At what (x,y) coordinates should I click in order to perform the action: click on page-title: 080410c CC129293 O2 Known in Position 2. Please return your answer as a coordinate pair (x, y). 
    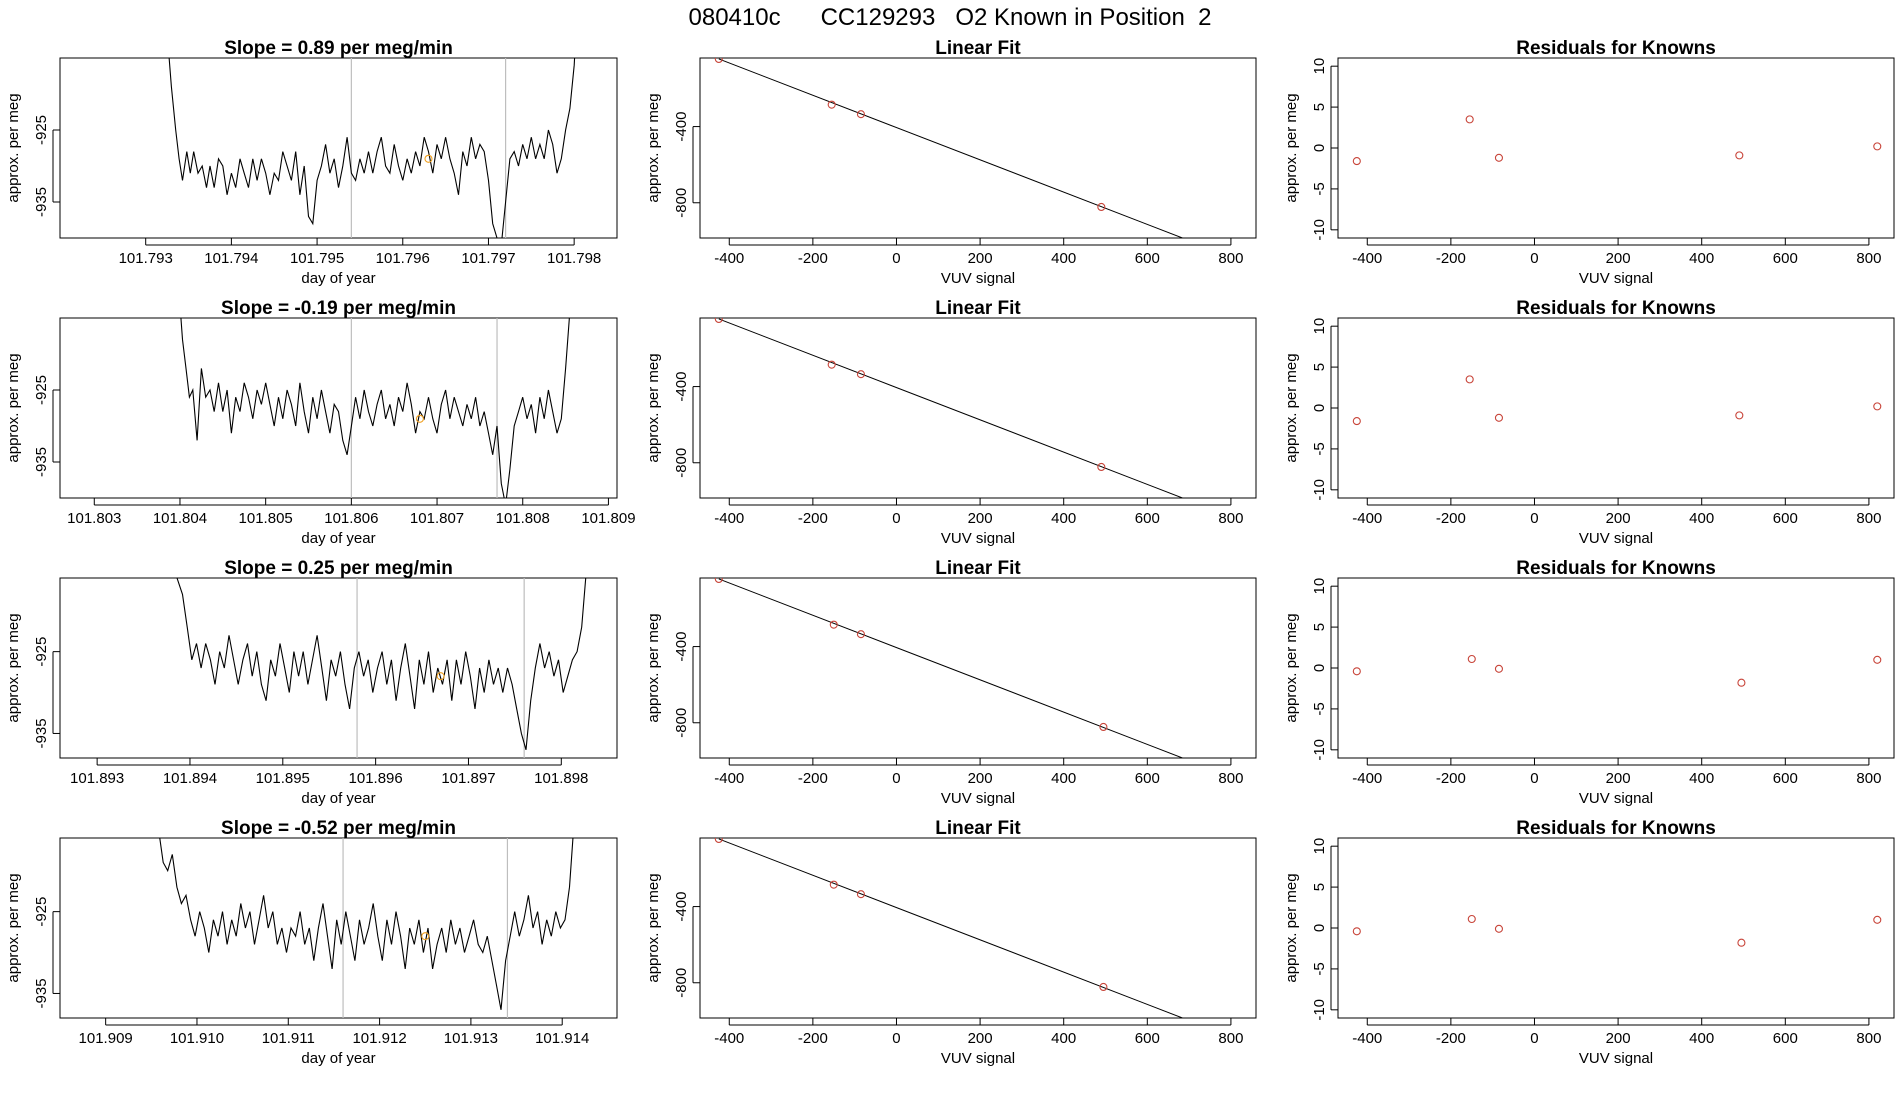
    Looking at the image, I should click on (950, 17).